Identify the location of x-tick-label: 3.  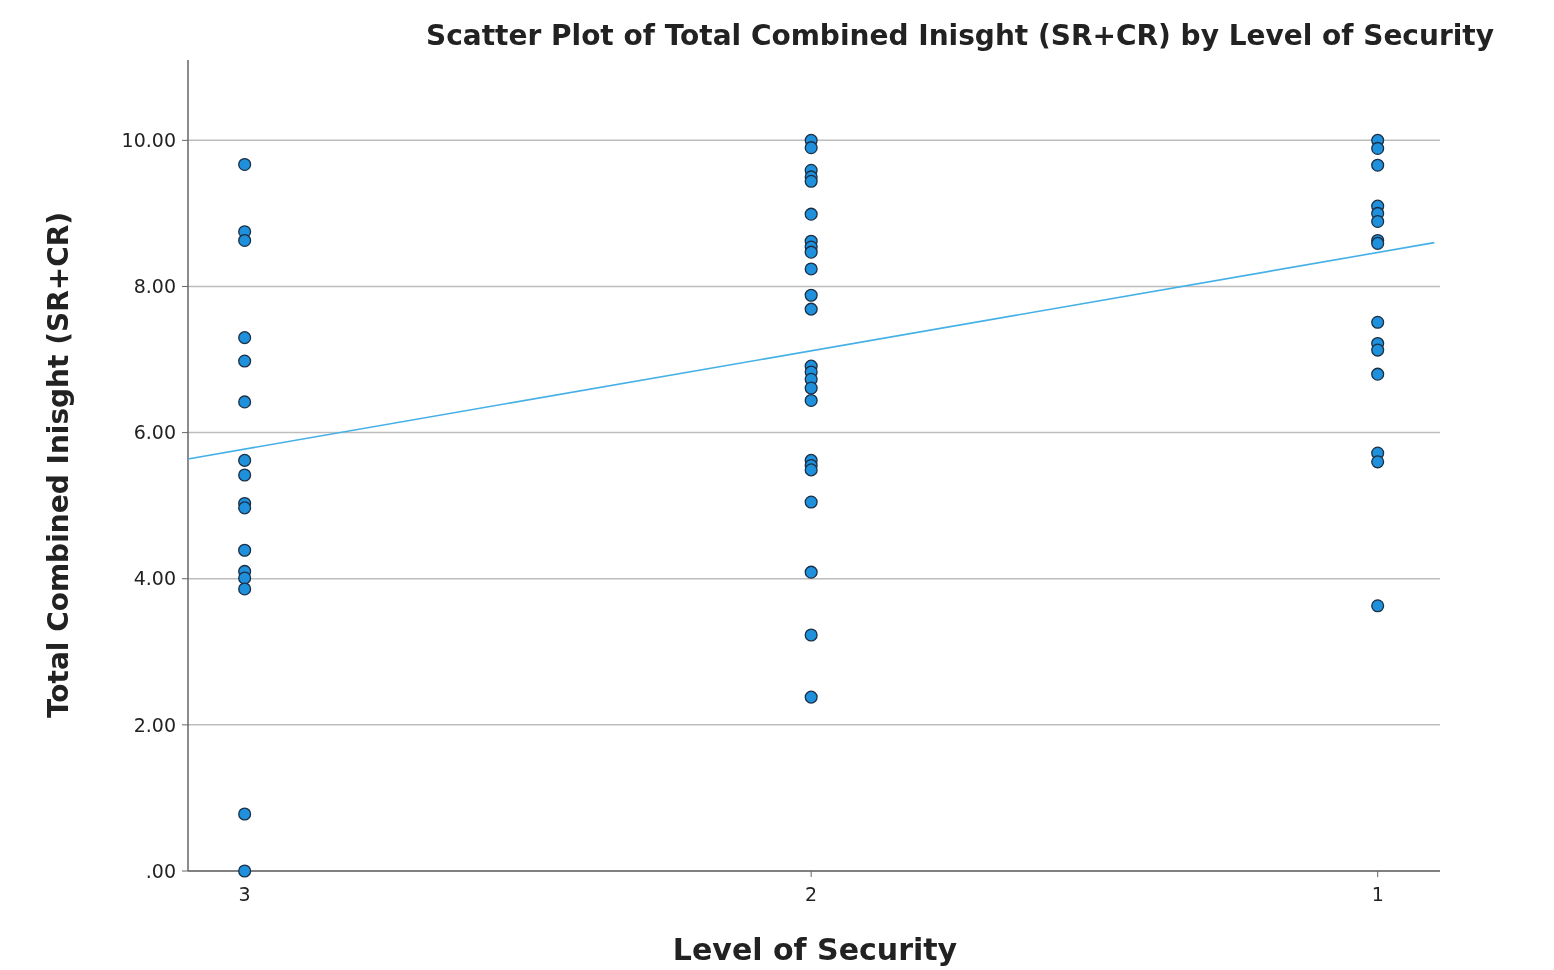
(244, 894).